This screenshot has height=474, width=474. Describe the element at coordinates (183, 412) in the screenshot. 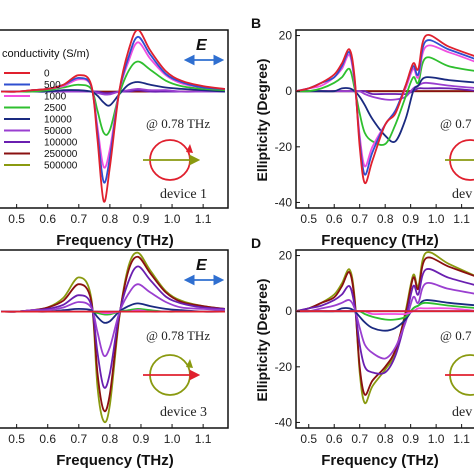

I see `device-label: device 3` at that location.